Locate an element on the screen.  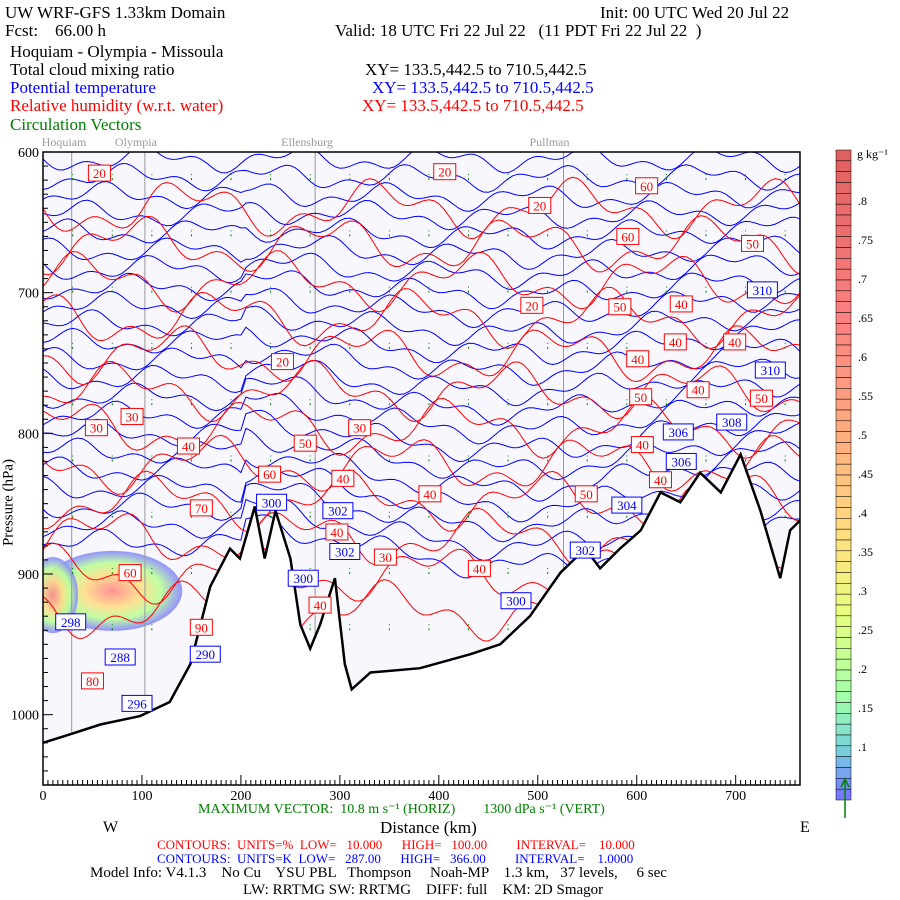
field-cloud-xy: XY= 133.5,442.5 to 710.5,442.5 is located at coordinates (476, 69).